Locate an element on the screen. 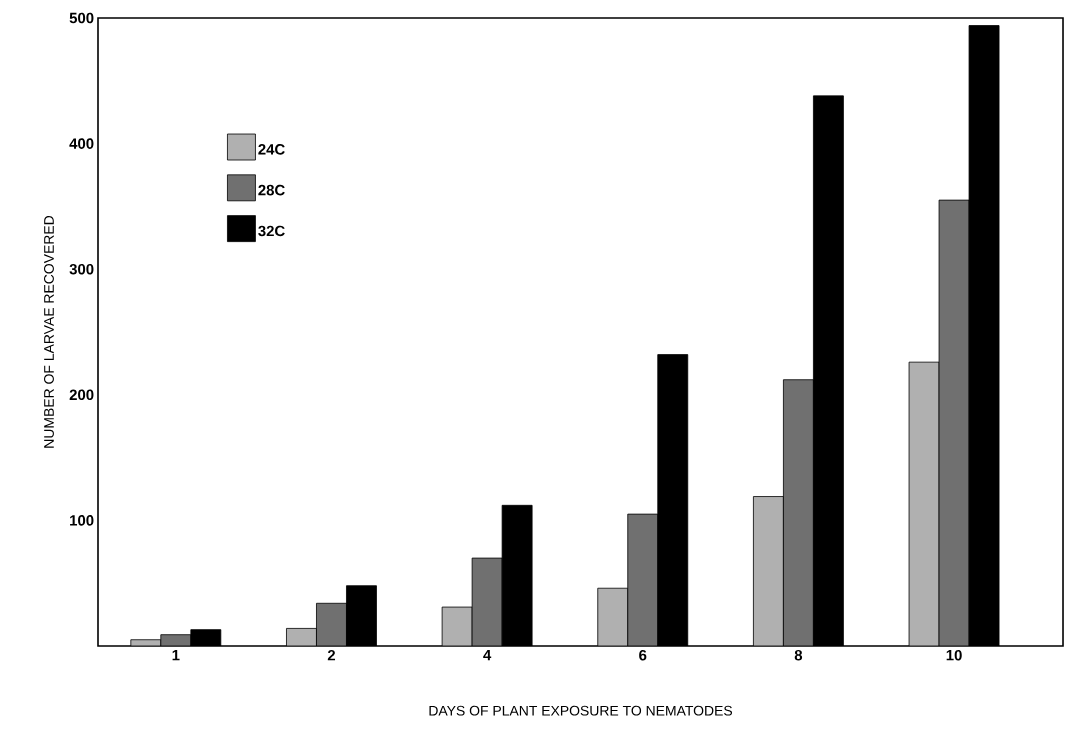 This screenshot has height=750, width=1068. x-tick-label: 2 is located at coordinates (331, 655).